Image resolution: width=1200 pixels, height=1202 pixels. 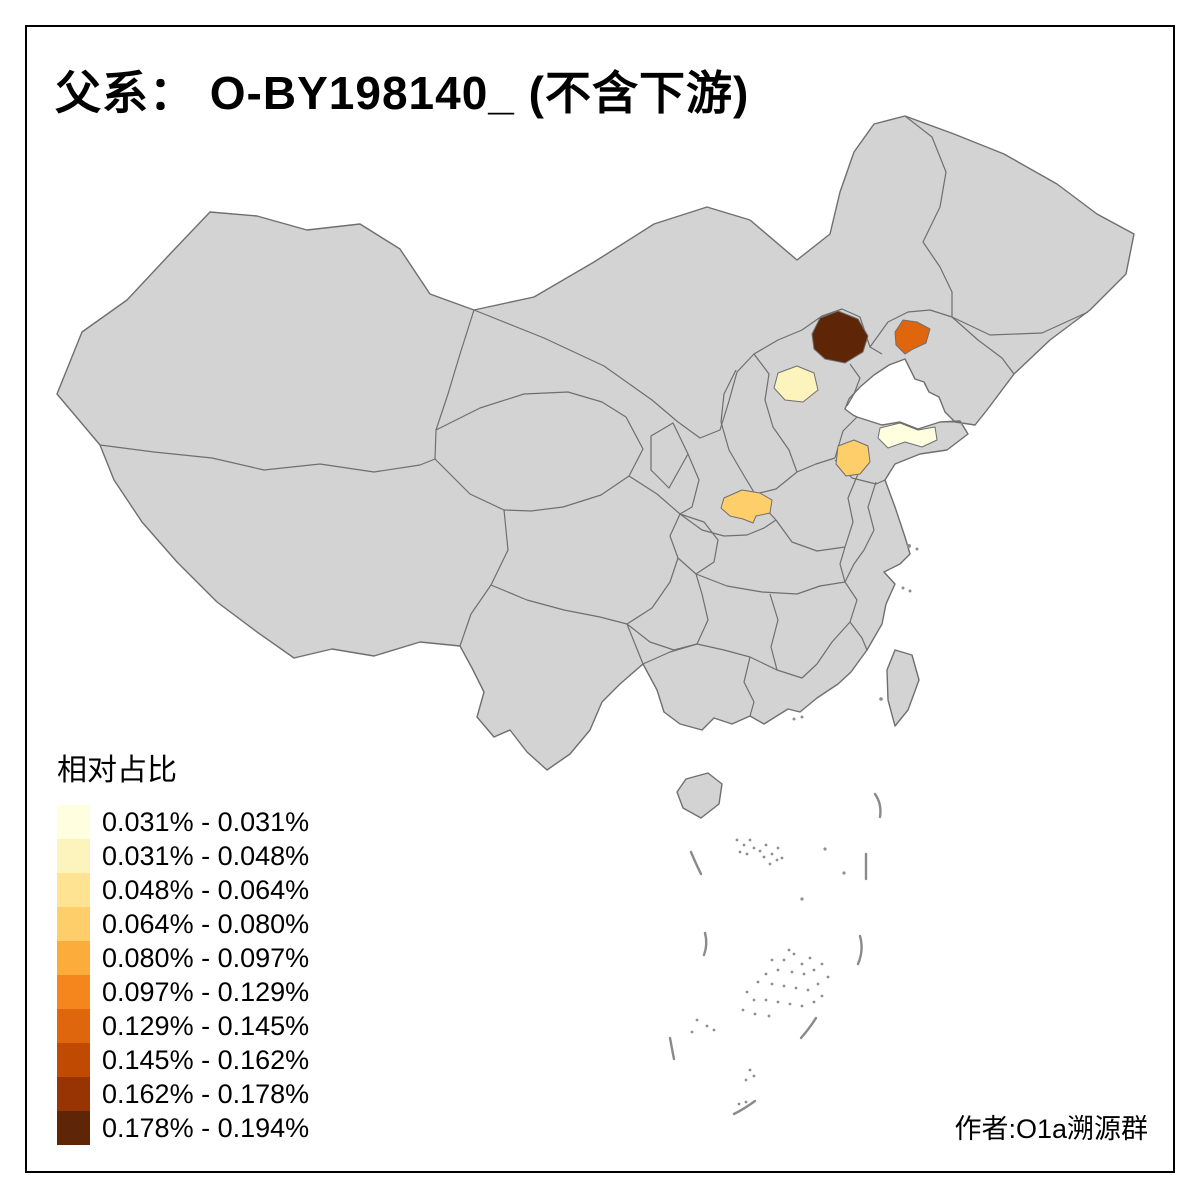 I want to click on legend-label: 0.097% - 0.129%, so click(x=206, y=992).